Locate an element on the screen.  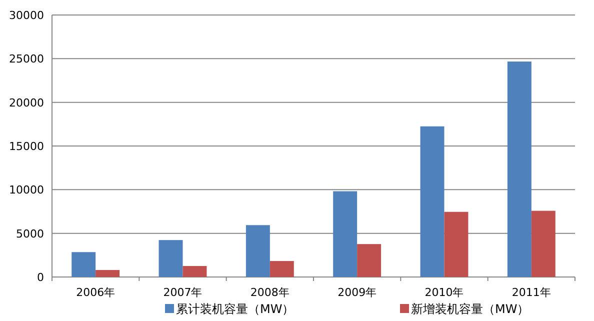
x-tick-label: 2011年 is located at coordinates (531, 292).